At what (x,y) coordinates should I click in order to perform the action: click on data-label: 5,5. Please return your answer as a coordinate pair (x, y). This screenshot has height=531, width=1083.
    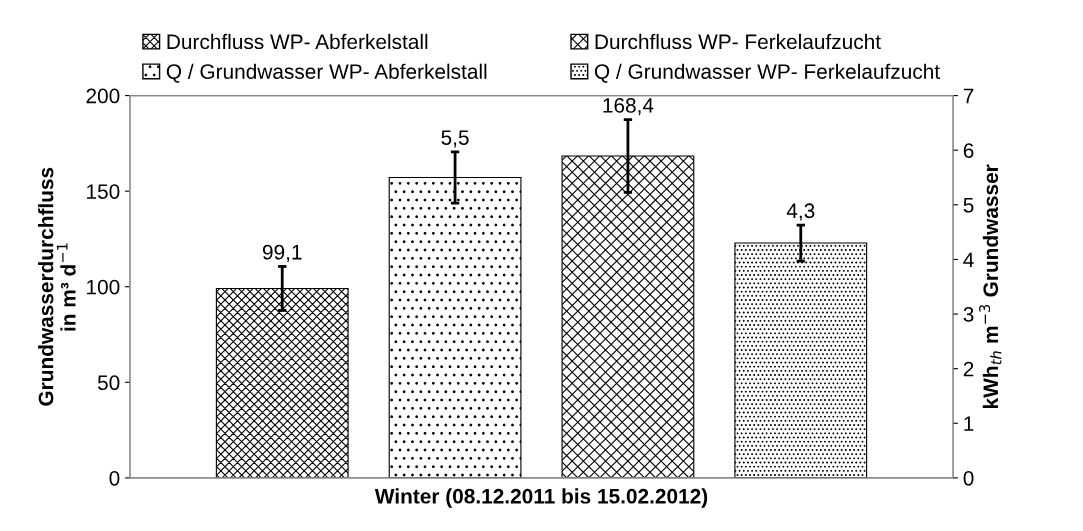
    Looking at the image, I should click on (455, 139).